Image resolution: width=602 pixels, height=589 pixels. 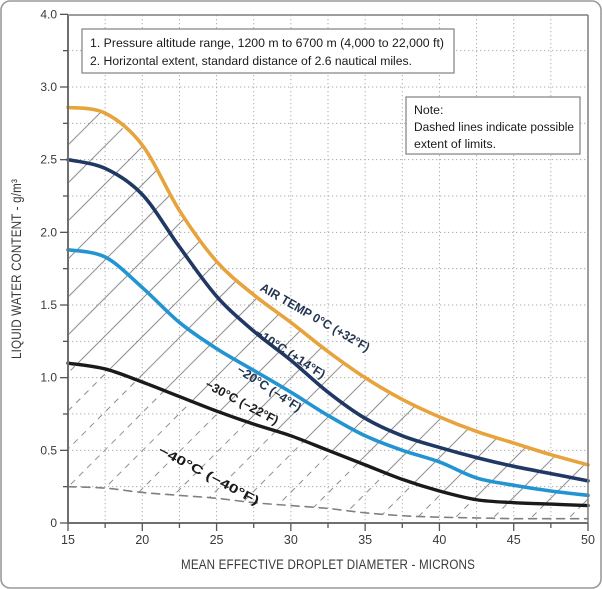 I want to click on y-axis-title: LIQUID WATER CONTENT - g/m³, so click(x=16, y=269).